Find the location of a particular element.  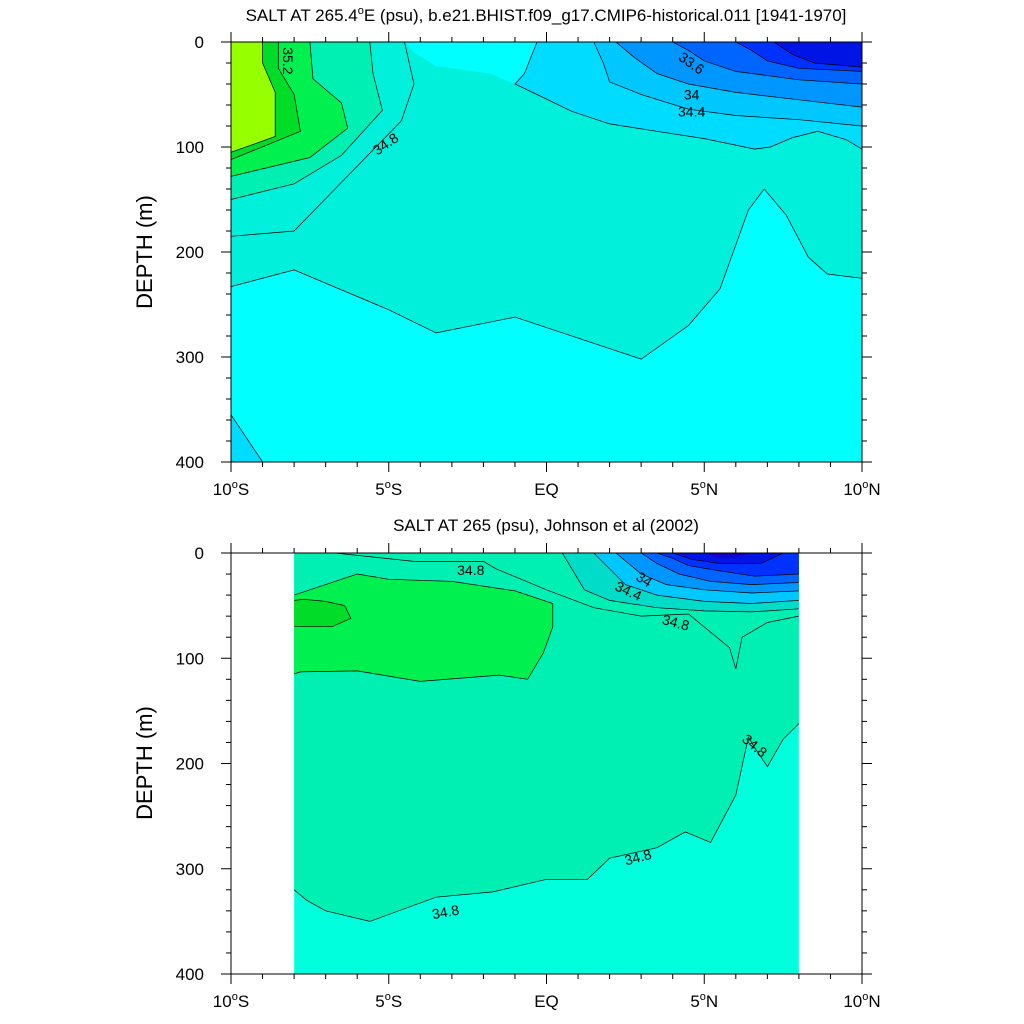

panel-title: SALT AT 265 (psu), Johnson et al (2002) is located at coordinates (546, 525).